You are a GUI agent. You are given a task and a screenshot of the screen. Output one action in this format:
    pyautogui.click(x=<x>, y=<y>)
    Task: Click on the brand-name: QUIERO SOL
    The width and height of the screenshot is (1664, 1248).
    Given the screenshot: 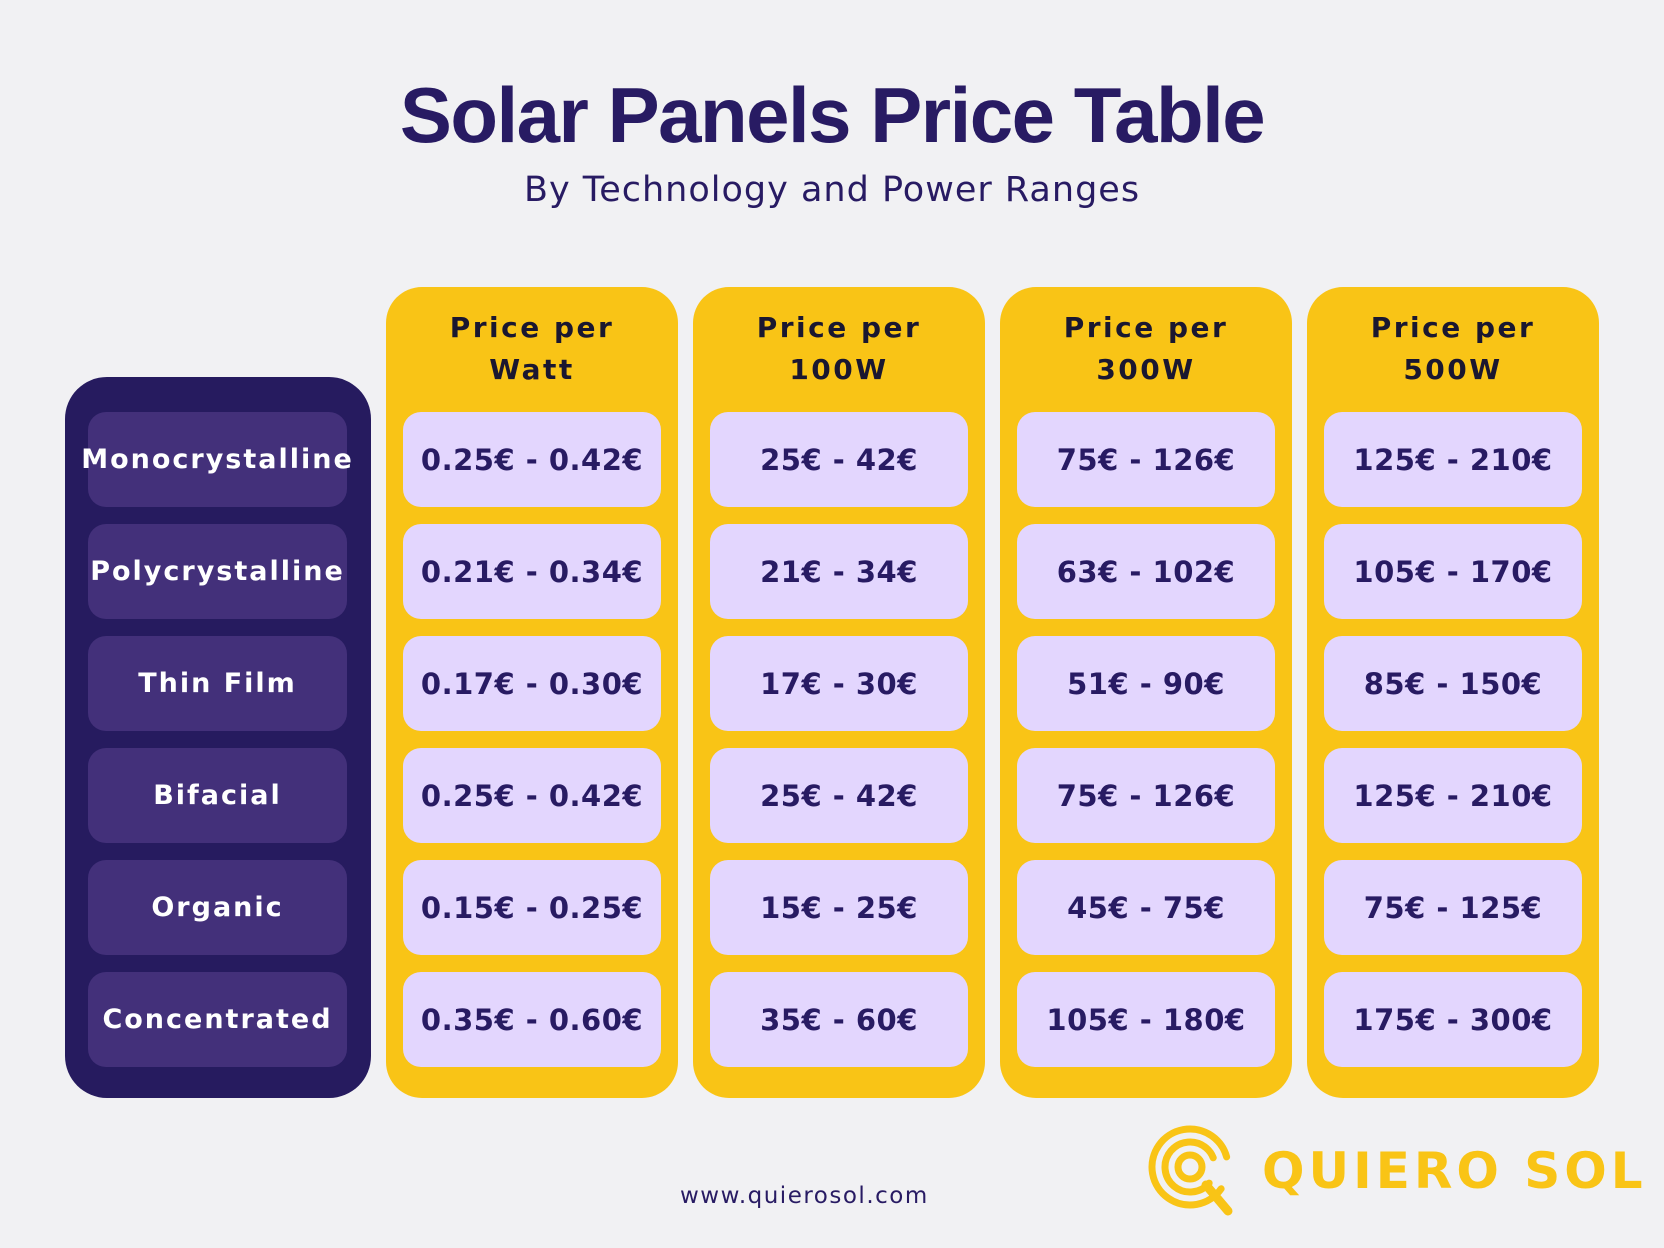 What is the action you would take?
    pyautogui.click(x=1454, y=1171)
    